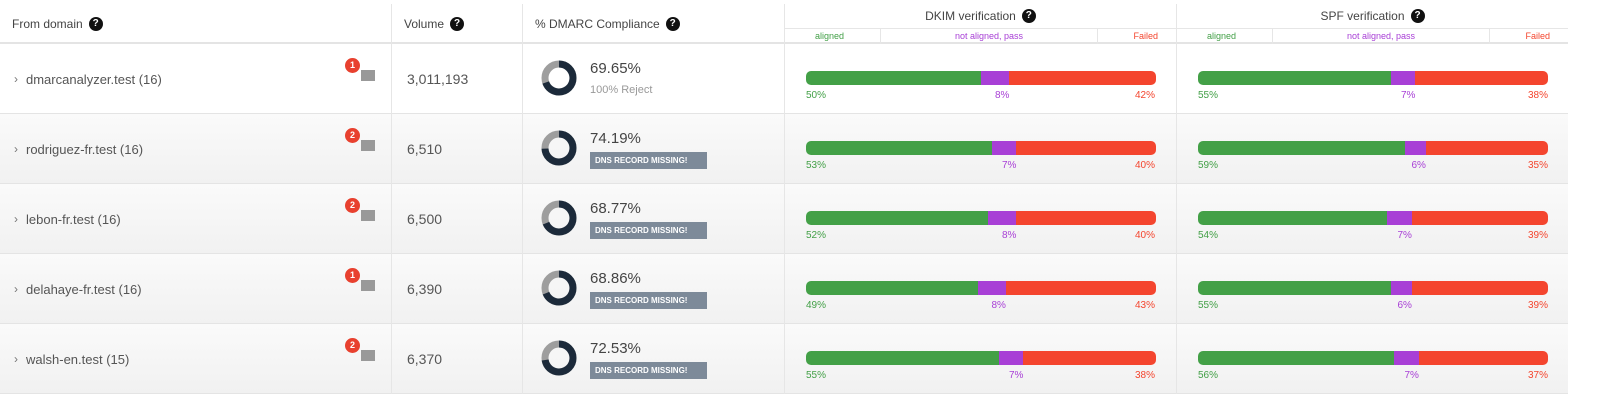 This screenshot has height=404, width=1598. Describe the element at coordinates (621, 90) in the screenshot. I see `policy-note: 100% Reject` at that location.